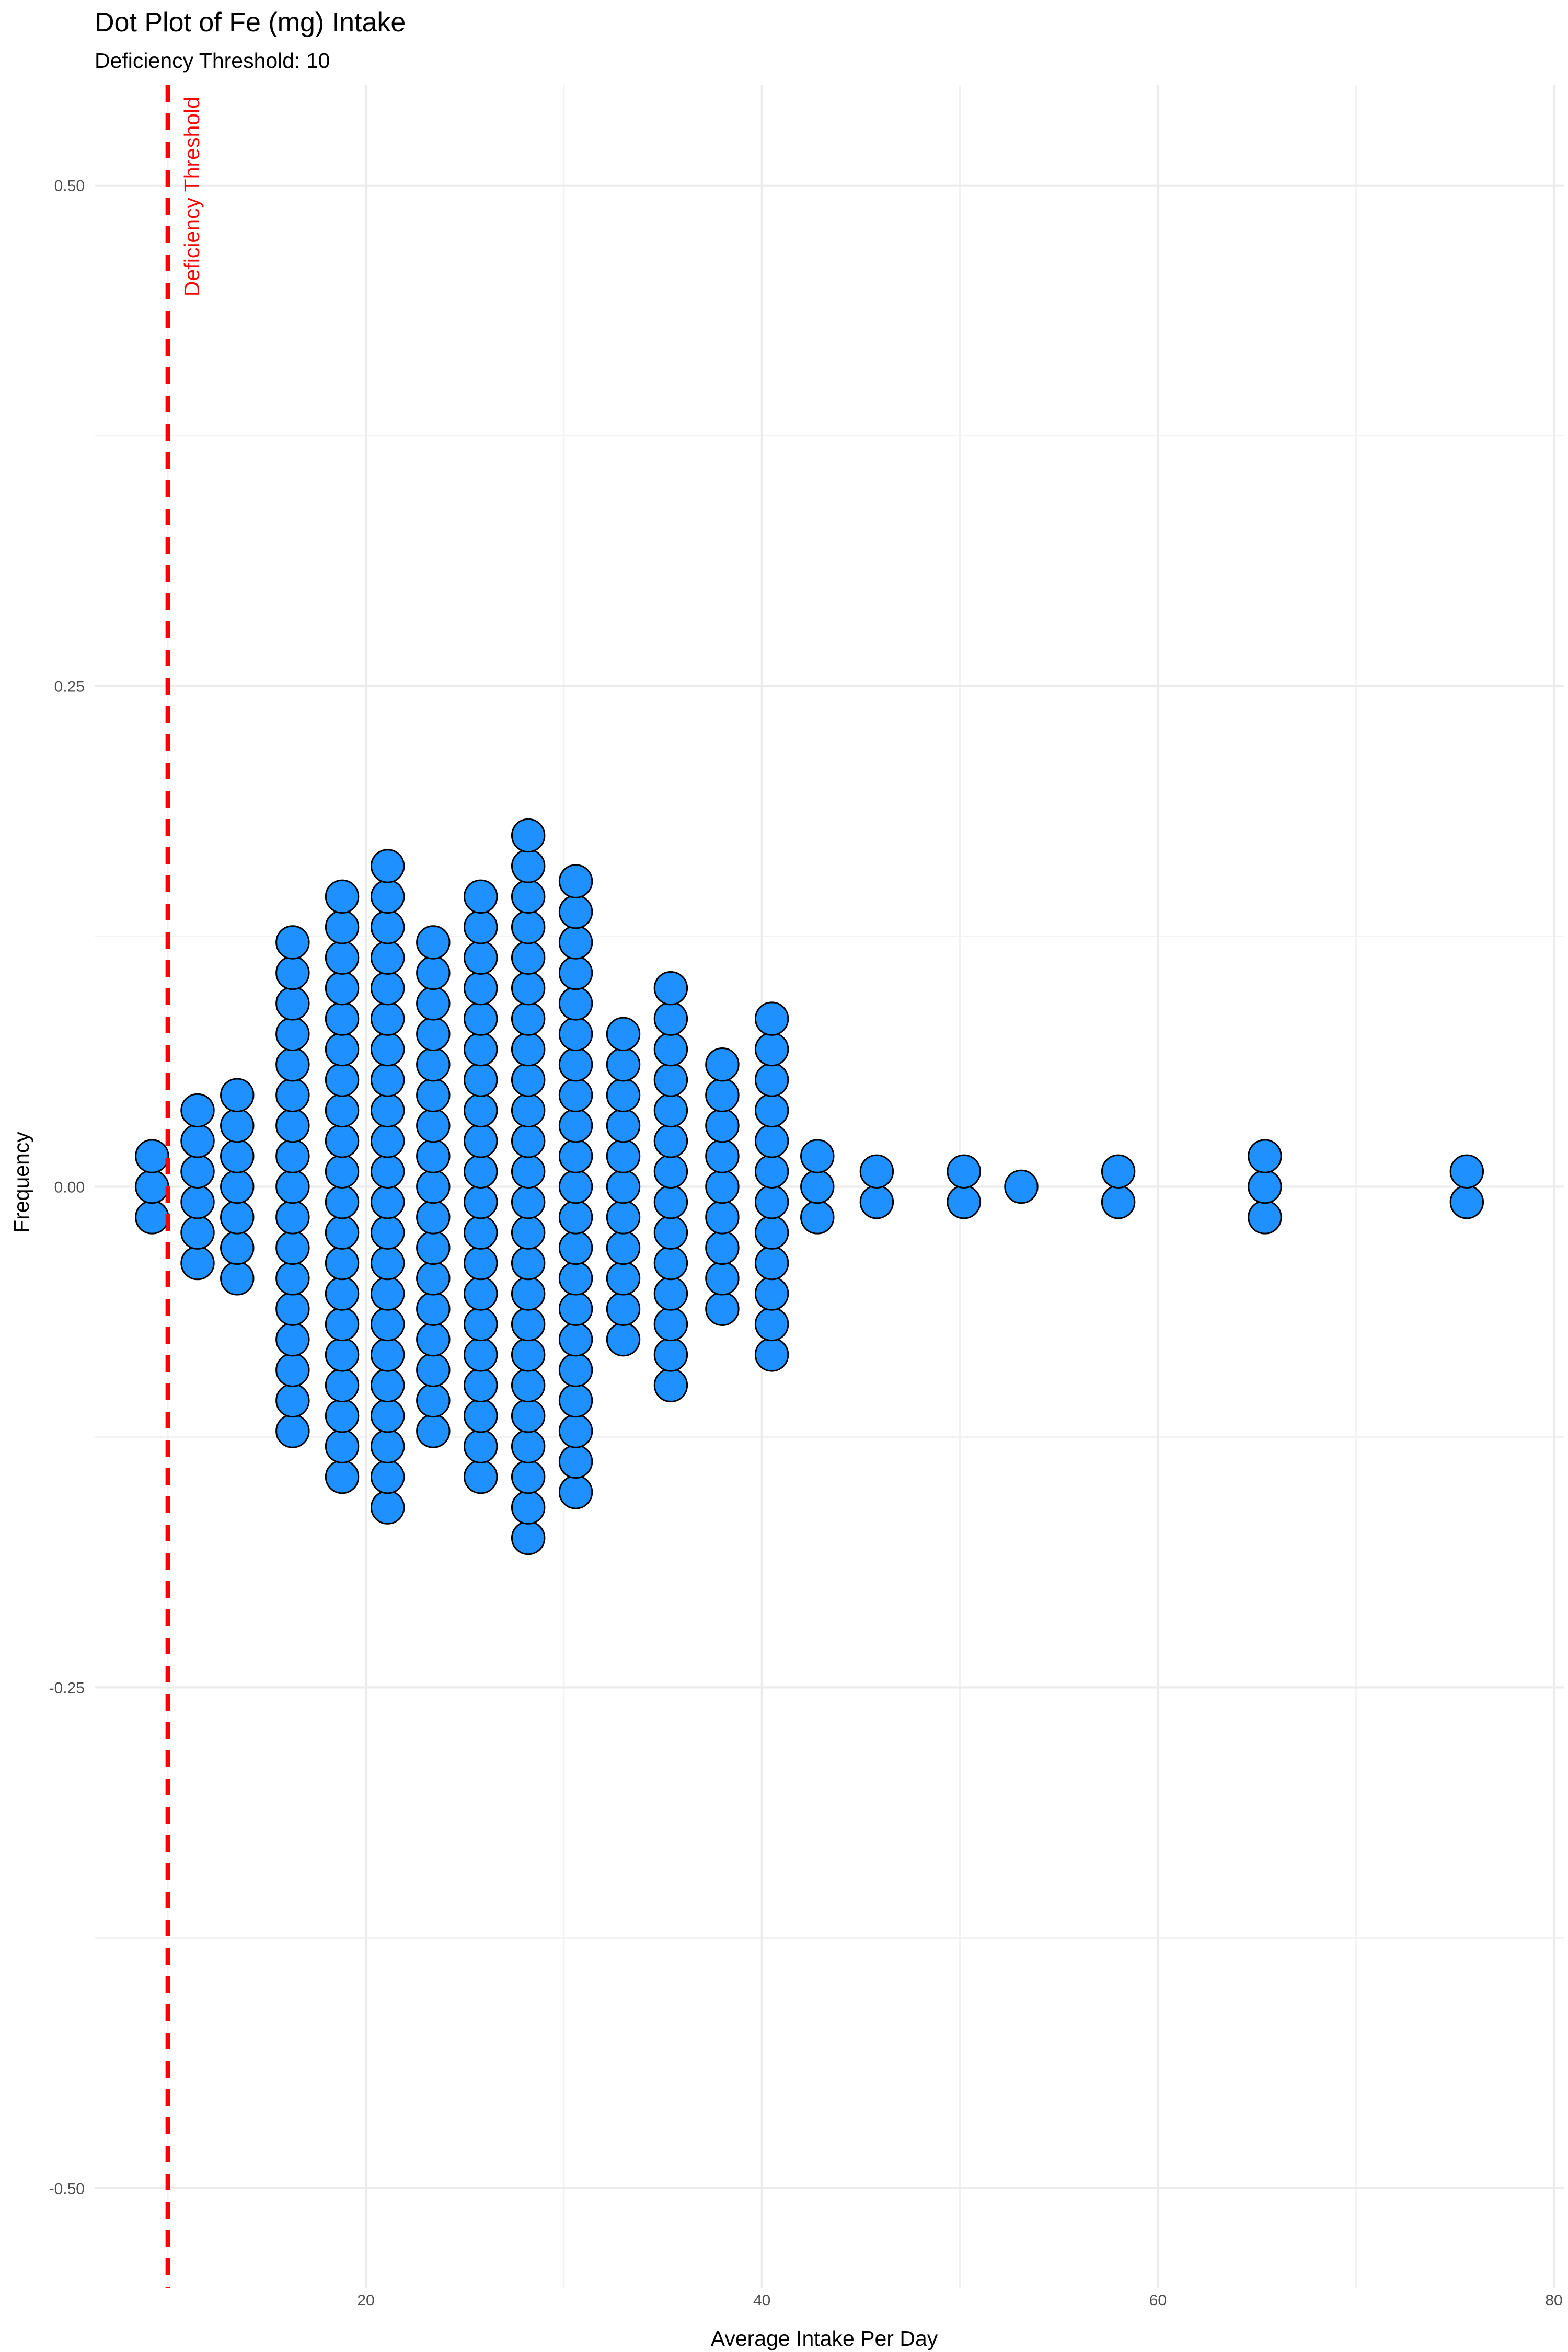 The width and height of the screenshot is (1568, 2352). Describe the element at coordinates (959, 2300) in the screenshot. I see `x-axis: 20 40 60 80` at that location.